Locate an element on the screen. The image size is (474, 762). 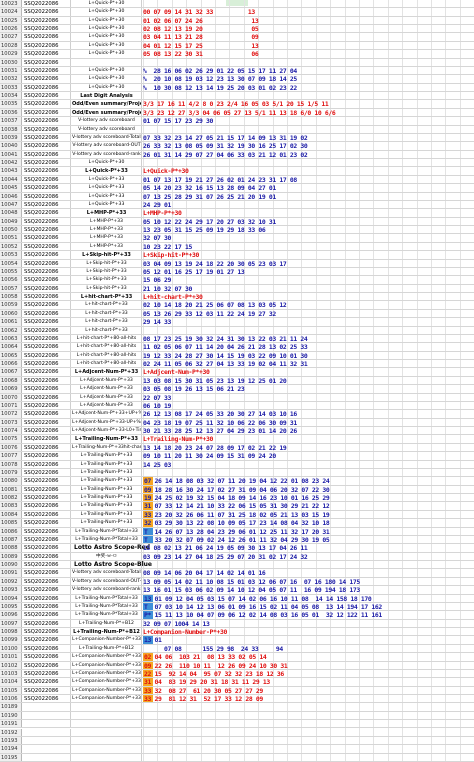
sheet-row: 10192 is located at coordinates (237, 732).